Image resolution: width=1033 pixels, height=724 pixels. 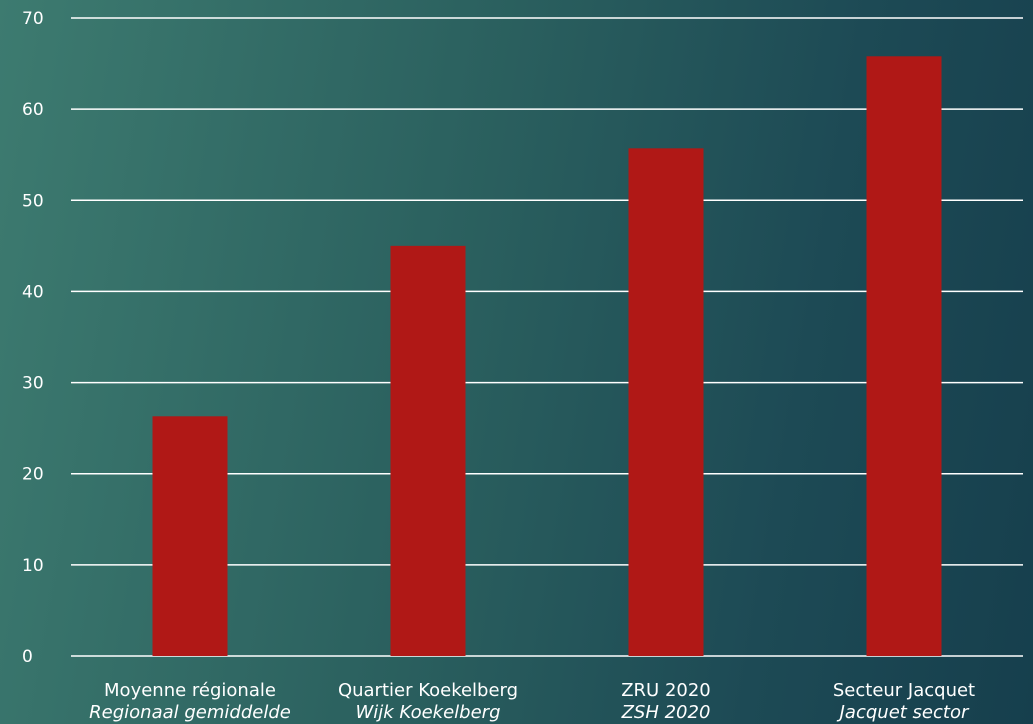 I want to click on y-tick-label: 70, so click(x=33, y=19).